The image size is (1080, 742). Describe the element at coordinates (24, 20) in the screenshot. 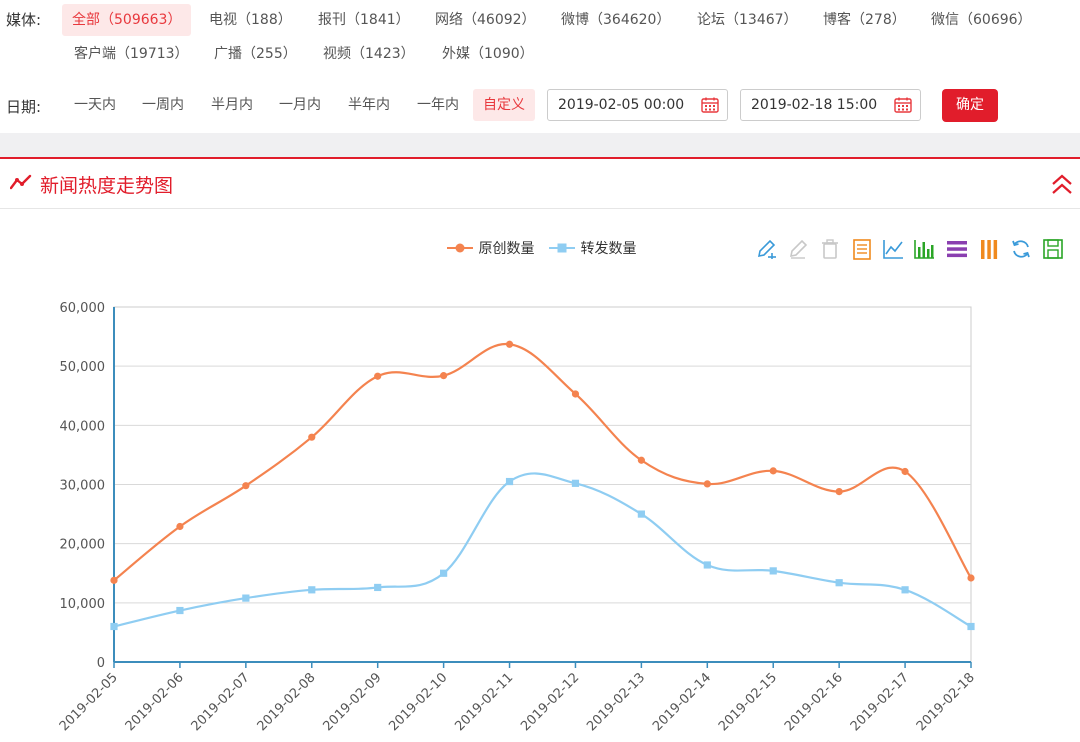

I see `media-filter-label: 媒体:` at that location.